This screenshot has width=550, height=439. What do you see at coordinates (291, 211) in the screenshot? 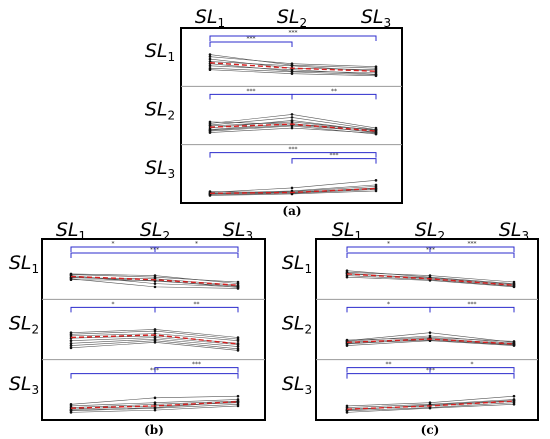
I see `caption-a: (a)` at bounding box center [291, 211].